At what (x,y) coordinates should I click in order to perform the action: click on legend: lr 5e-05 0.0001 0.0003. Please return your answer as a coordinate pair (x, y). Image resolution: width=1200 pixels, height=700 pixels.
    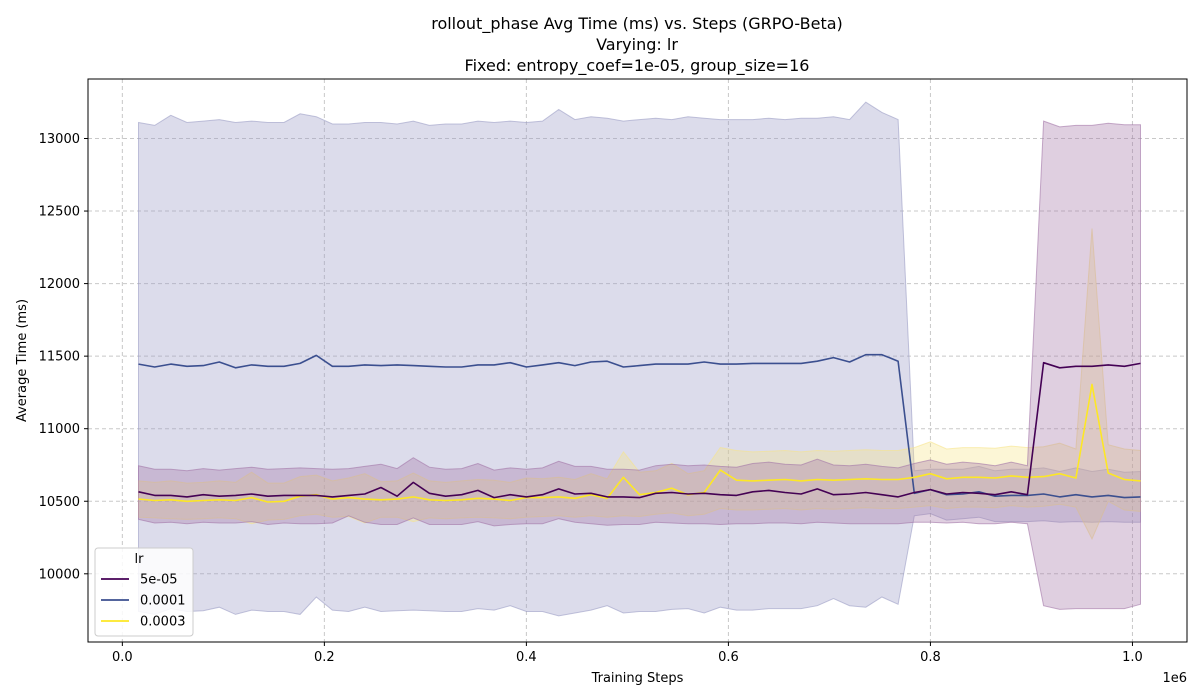
    Looking at the image, I should click on (144, 592).